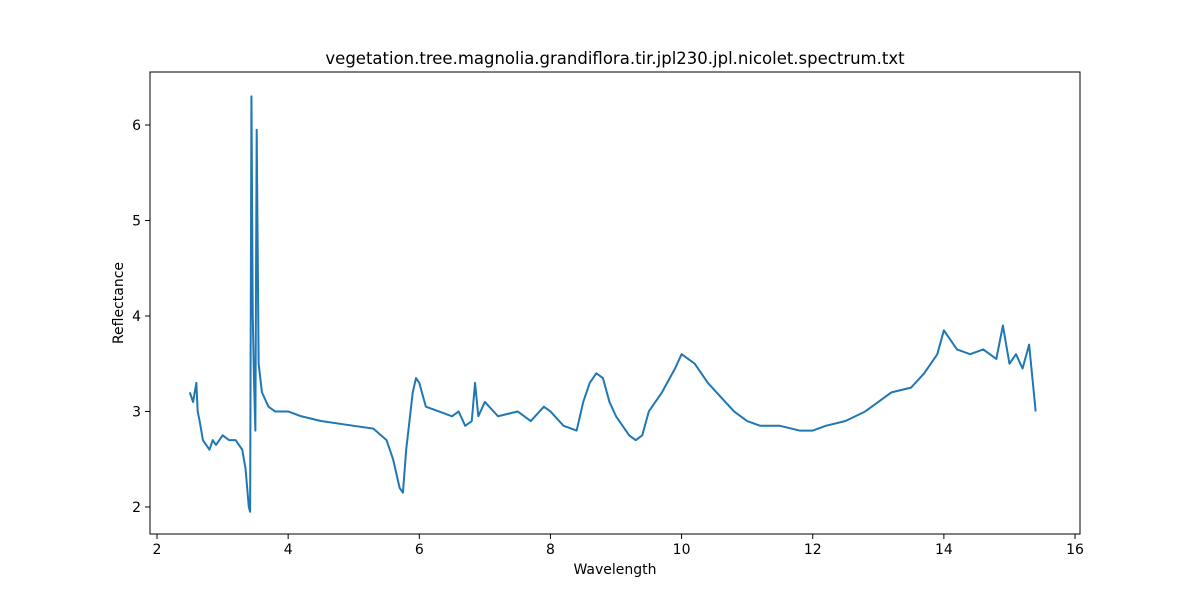 The width and height of the screenshot is (1200, 604). What do you see at coordinates (136, 126) in the screenshot?
I see `y-tick-label: 6` at bounding box center [136, 126].